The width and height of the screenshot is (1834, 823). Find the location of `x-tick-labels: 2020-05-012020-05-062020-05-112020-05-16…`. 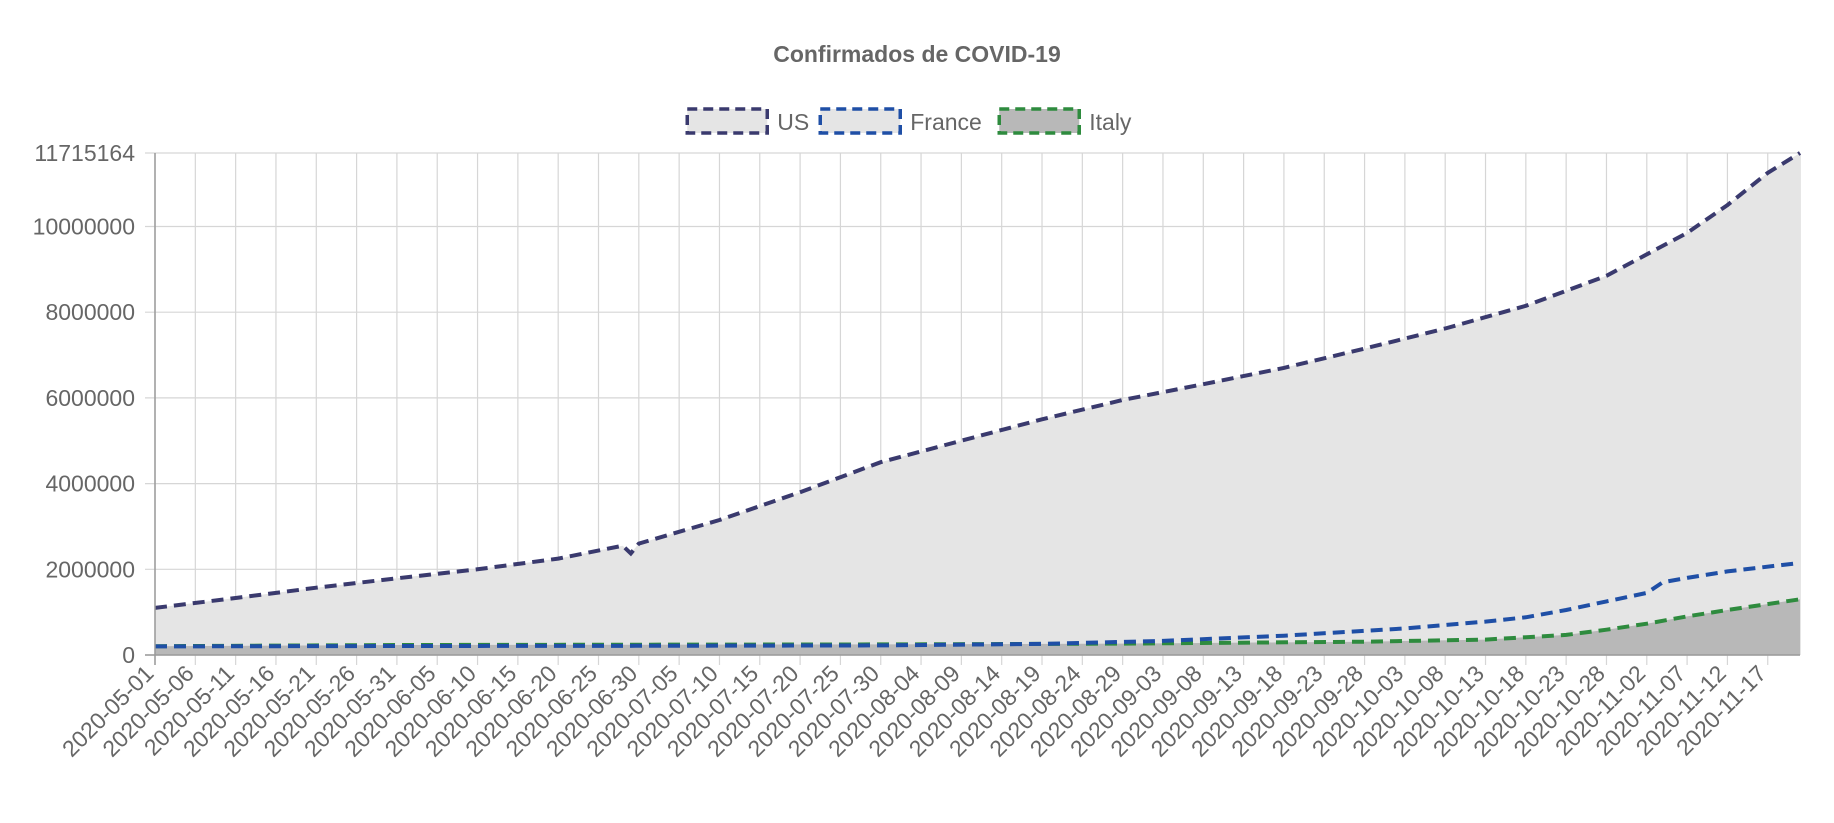

x-tick-labels: 2020-05-012020-05-062020-05-112020-05-16… is located at coordinates (914, 711).